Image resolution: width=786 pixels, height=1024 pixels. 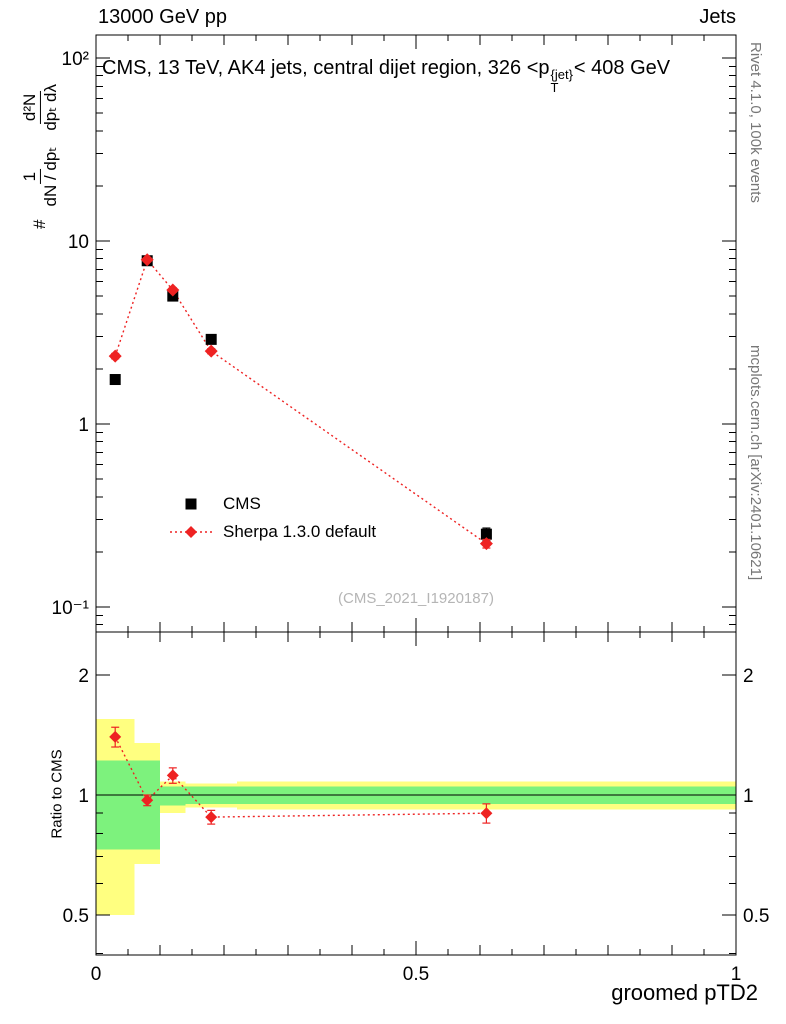 I want to click on pt-jet-supsub: {jet} T, so click(x=562, y=81).